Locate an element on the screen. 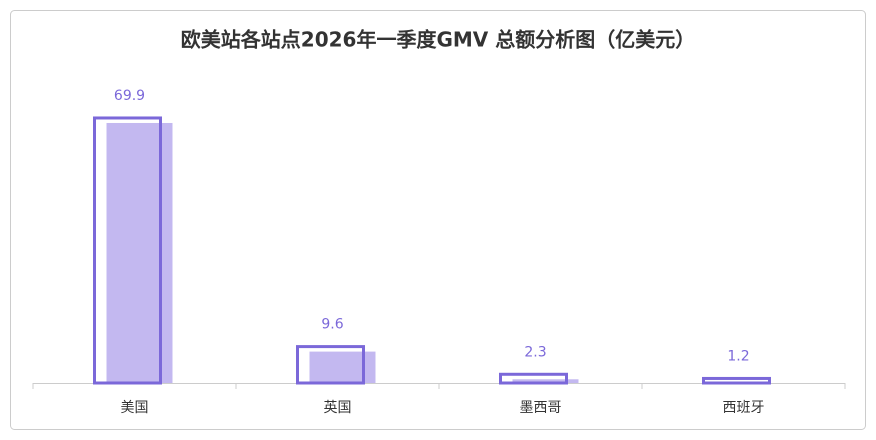  value-label: 1.2 is located at coordinates (738, 356).